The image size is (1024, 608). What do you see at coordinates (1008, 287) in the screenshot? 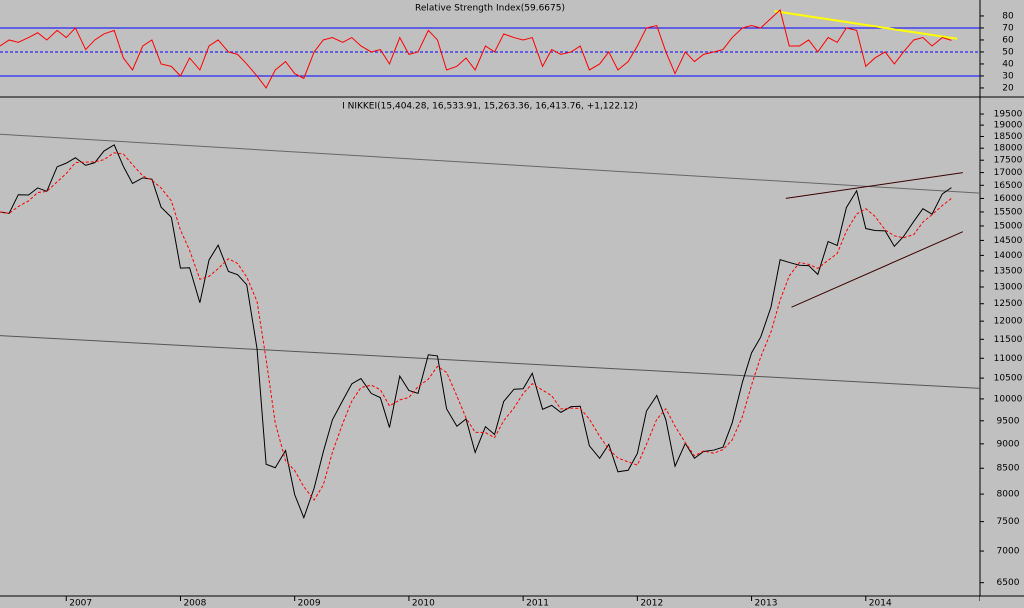
I see `y-tick-label: 13000` at bounding box center [1008, 287].